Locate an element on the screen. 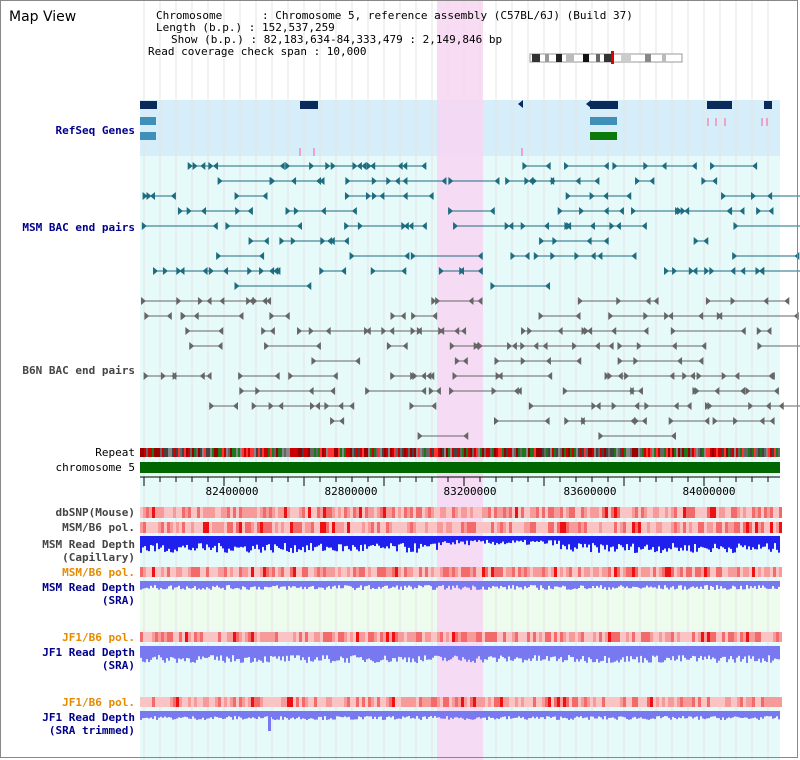 The height and width of the screenshot is (760, 800). track-label-refseq-genes: RefSeq Genes is located at coordinates (95, 130).